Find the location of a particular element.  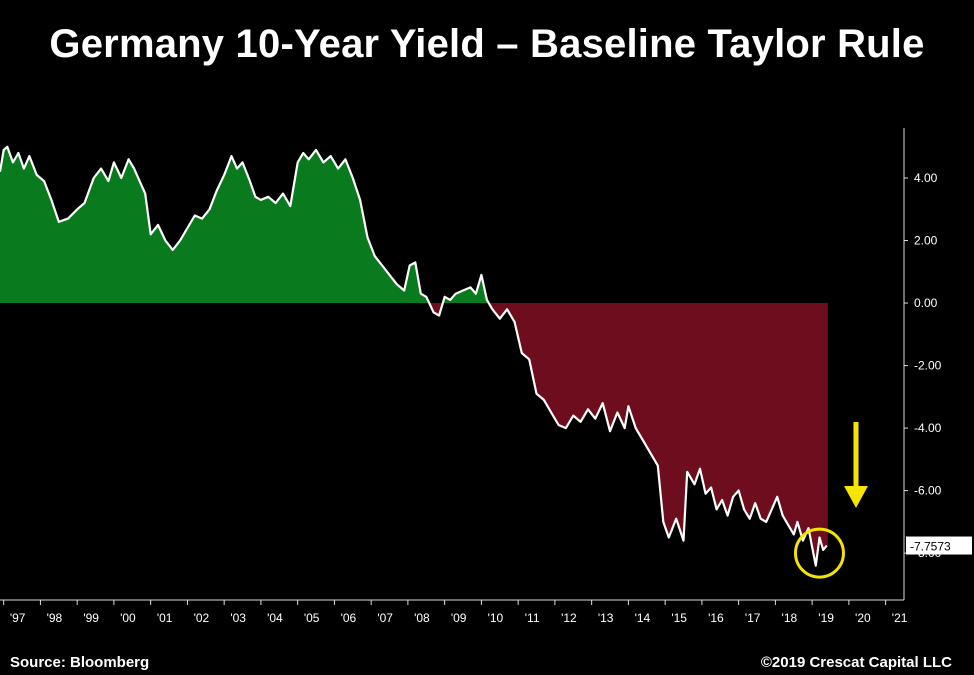

y-tick-label: 0.00 is located at coordinates (926, 303).